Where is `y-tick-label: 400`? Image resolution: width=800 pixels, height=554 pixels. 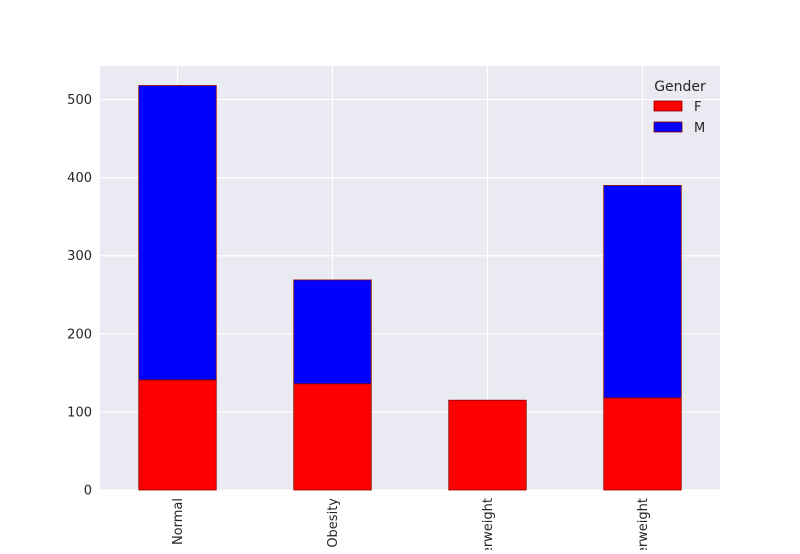 y-tick-label: 400 is located at coordinates (79, 178).